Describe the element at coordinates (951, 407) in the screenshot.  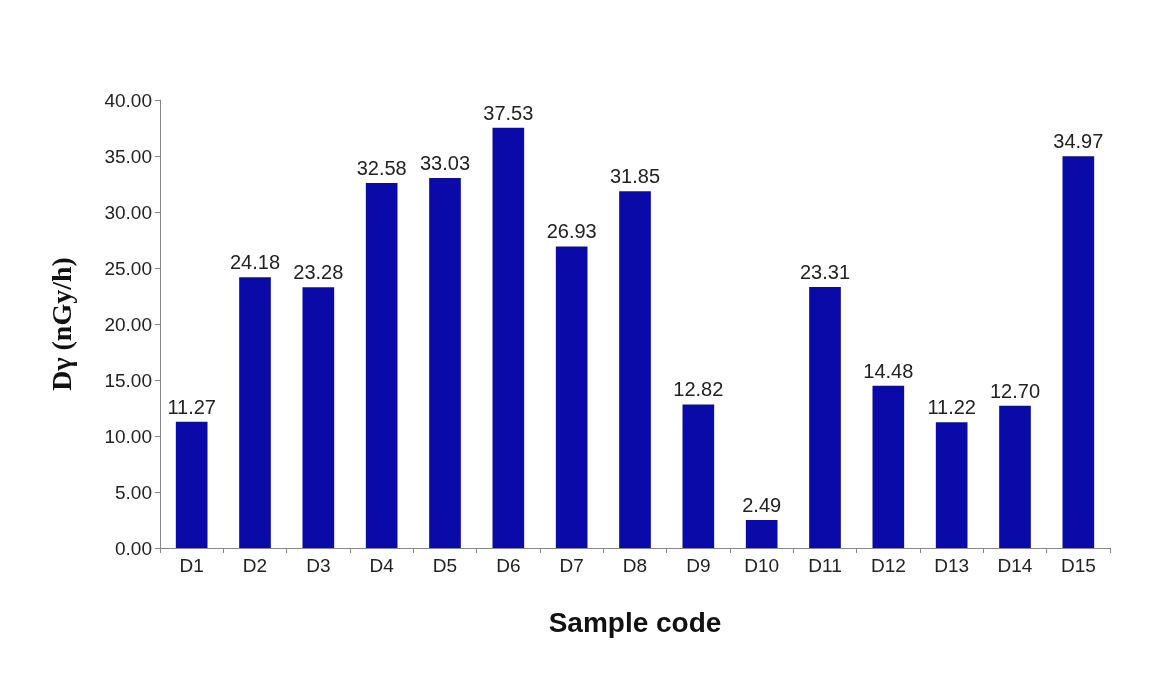
I see `data-label: 11.22` at that location.